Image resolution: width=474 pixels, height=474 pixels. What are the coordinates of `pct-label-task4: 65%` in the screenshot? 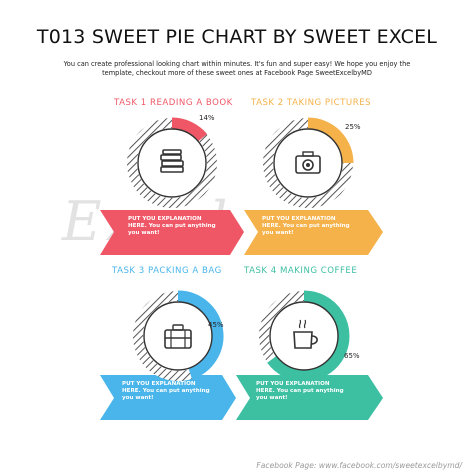 It's located at (352, 356).